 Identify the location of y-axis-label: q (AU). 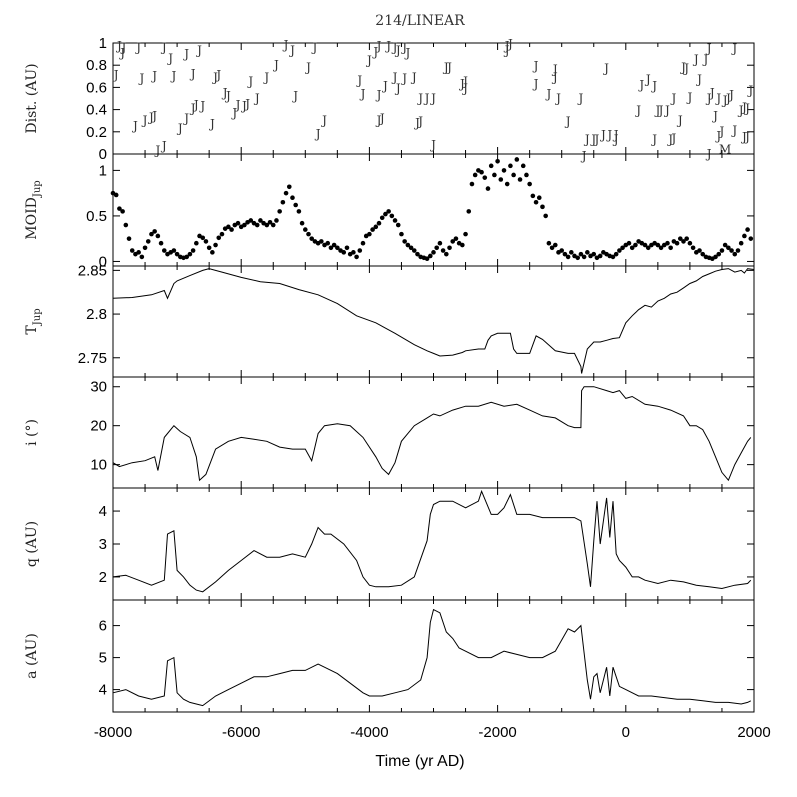
(32, 544).